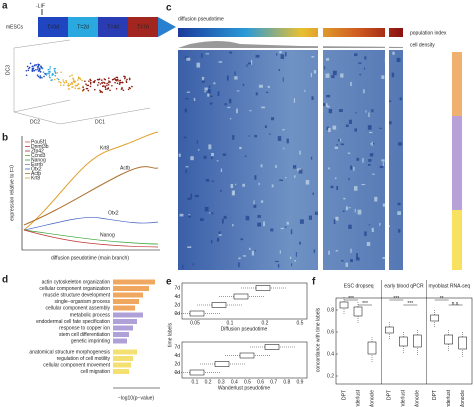 Image resolution: width=474 pixels, height=407 pixels. Describe the element at coordinates (90, 193) in the screenshot. I see `axes` at that location.